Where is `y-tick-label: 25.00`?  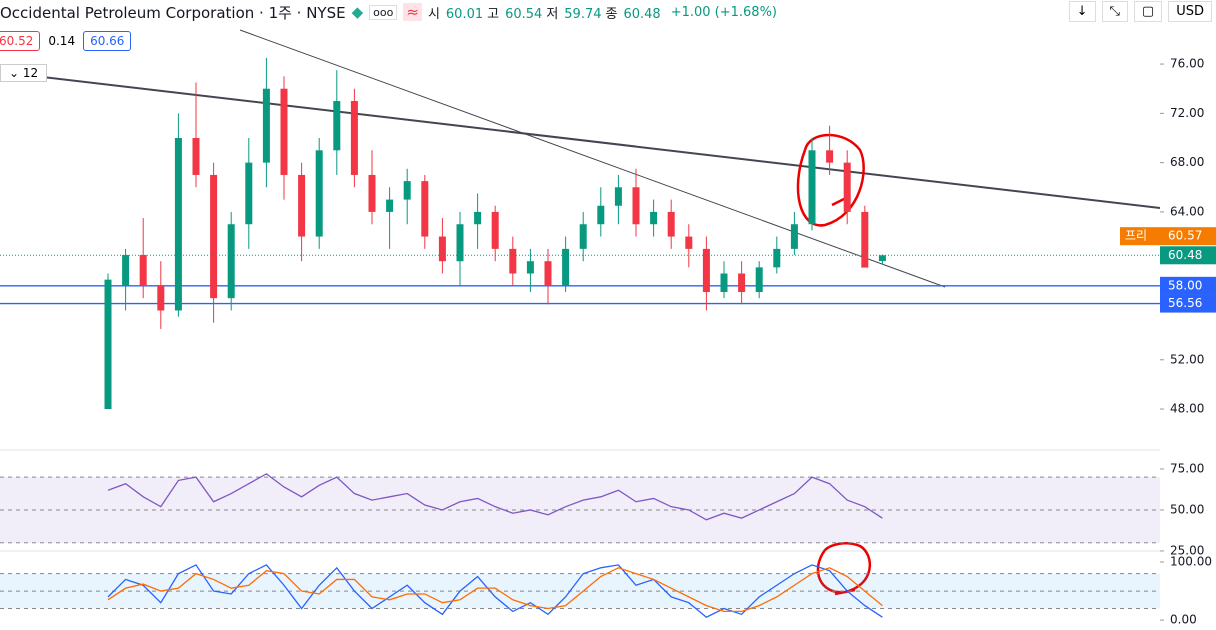
y-tick-label: 25.00 is located at coordinates (1187, 550).